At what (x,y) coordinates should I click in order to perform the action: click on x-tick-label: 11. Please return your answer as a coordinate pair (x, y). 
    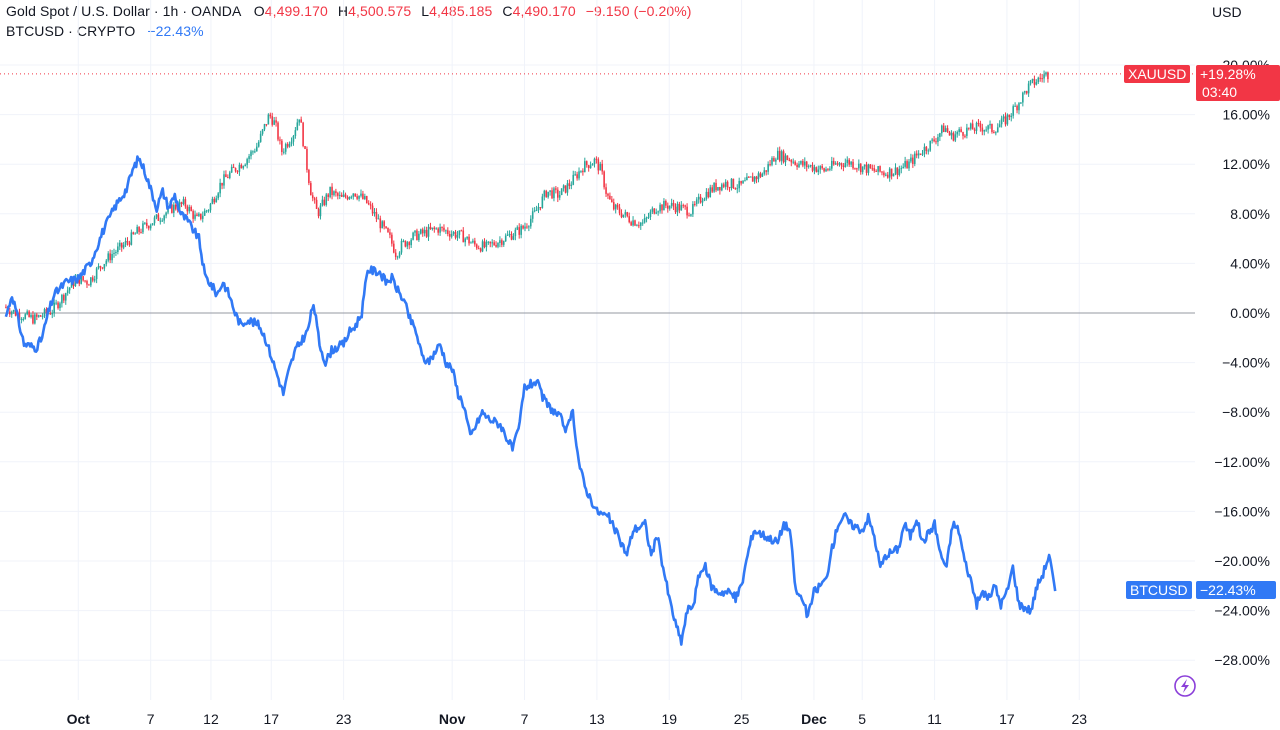
    Looking at the image, I should click on (934, 719).